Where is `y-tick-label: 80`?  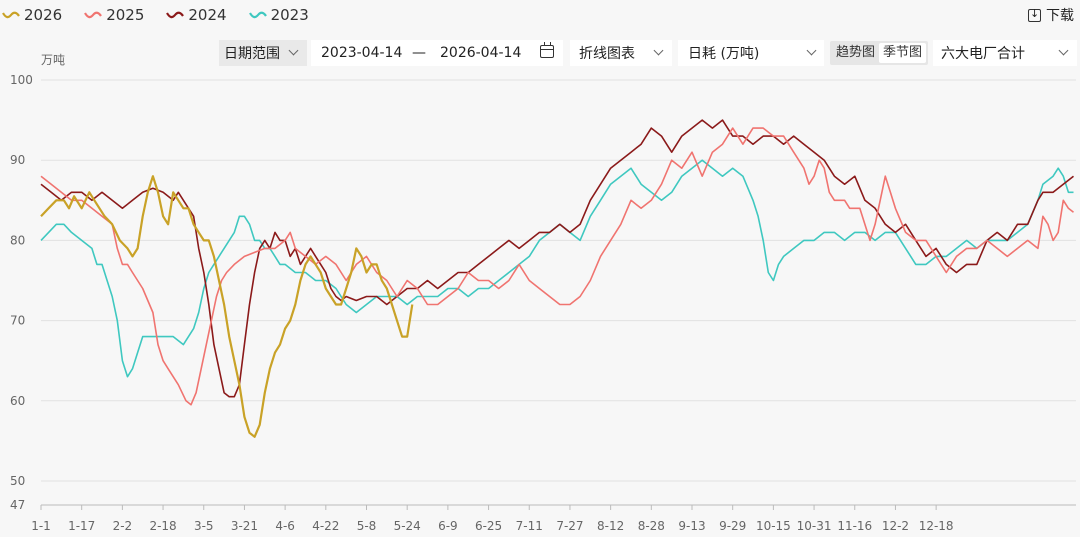
y-tick-label: 80 is located at coordinates (17, 240).